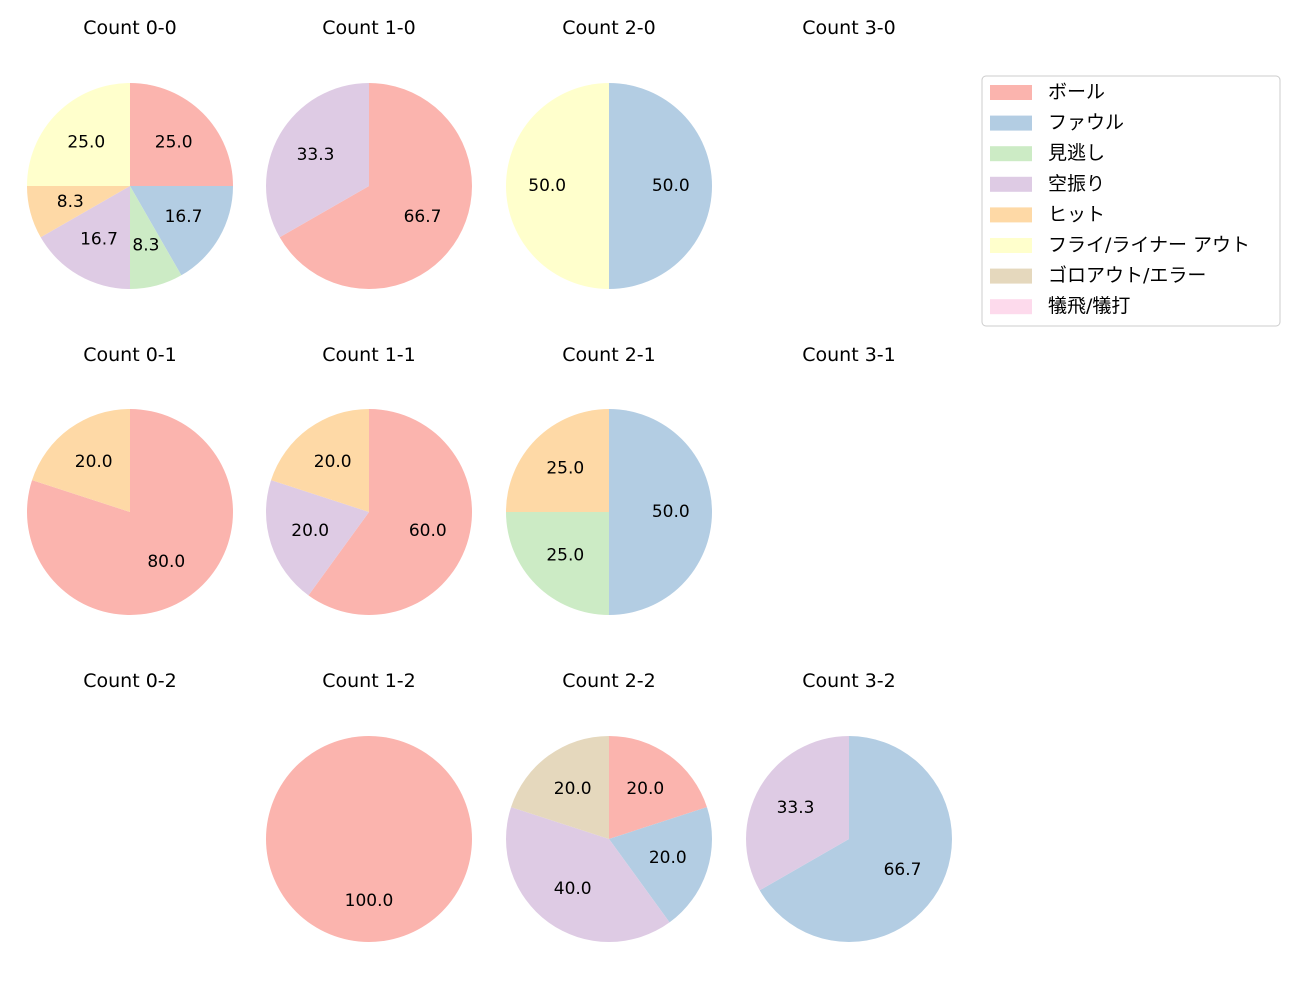 The height and width of the screenshot is (1000, 1300). I want to click on legend-label: ボール, so click(1076, 92).